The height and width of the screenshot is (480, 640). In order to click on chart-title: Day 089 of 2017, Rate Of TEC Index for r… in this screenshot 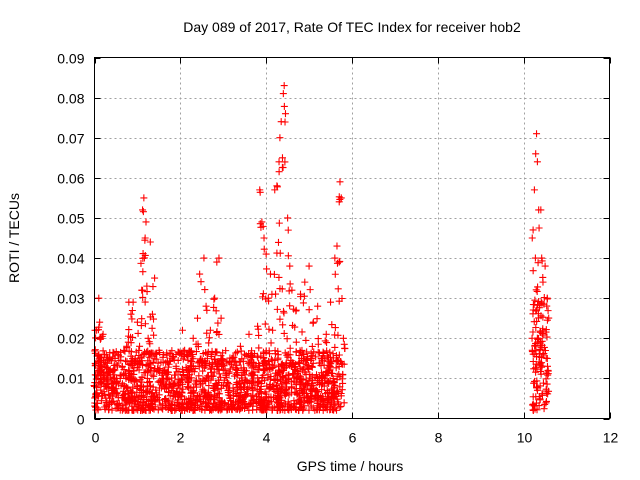, I will do `click(352, 27)`.